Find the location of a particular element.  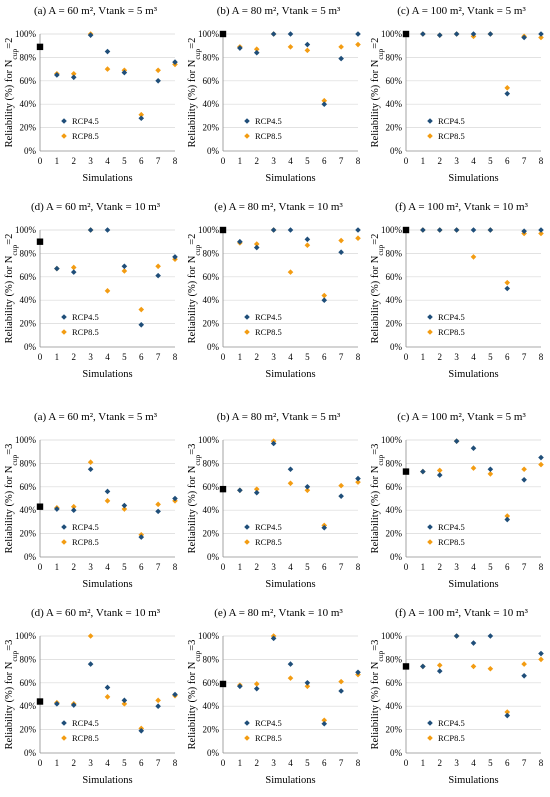

chart-title: (c) A = 100 m², Vtank = 5 m³ is located at coordinates (461, 417).